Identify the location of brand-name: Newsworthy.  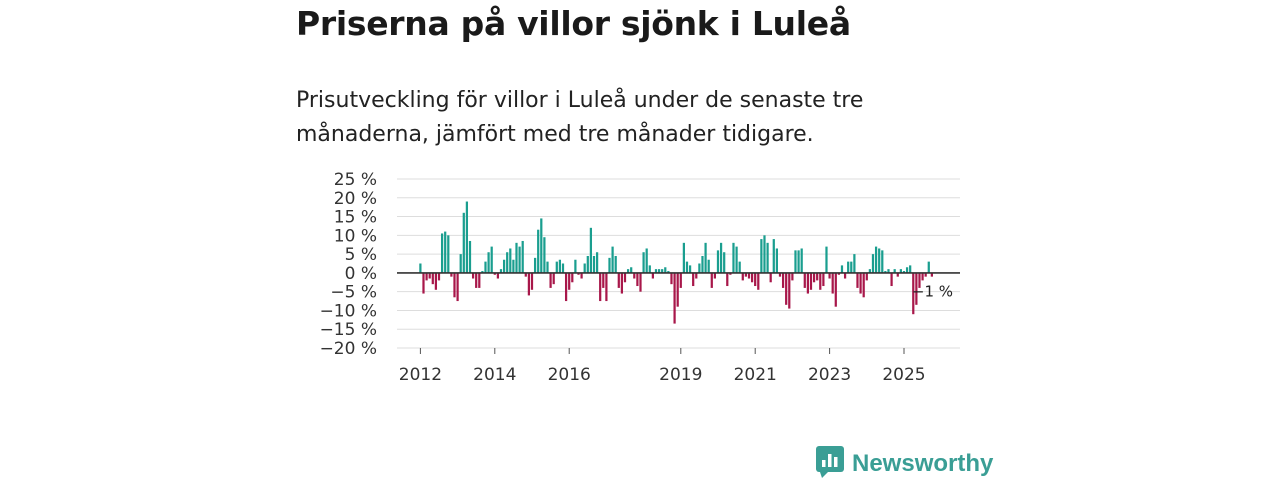
(923, 463).